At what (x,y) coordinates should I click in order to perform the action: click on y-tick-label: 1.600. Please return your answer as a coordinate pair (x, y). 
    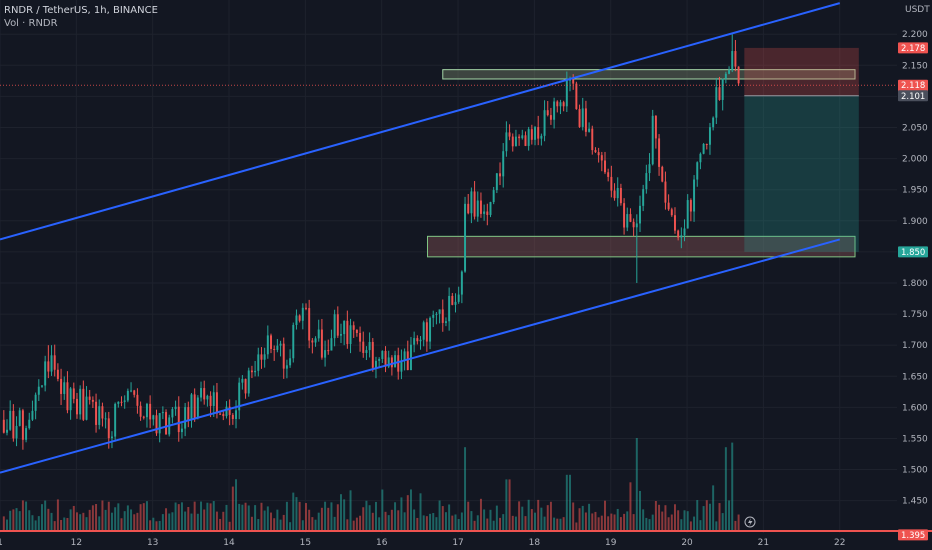
    Looking at the image, I should click on (915, 408).